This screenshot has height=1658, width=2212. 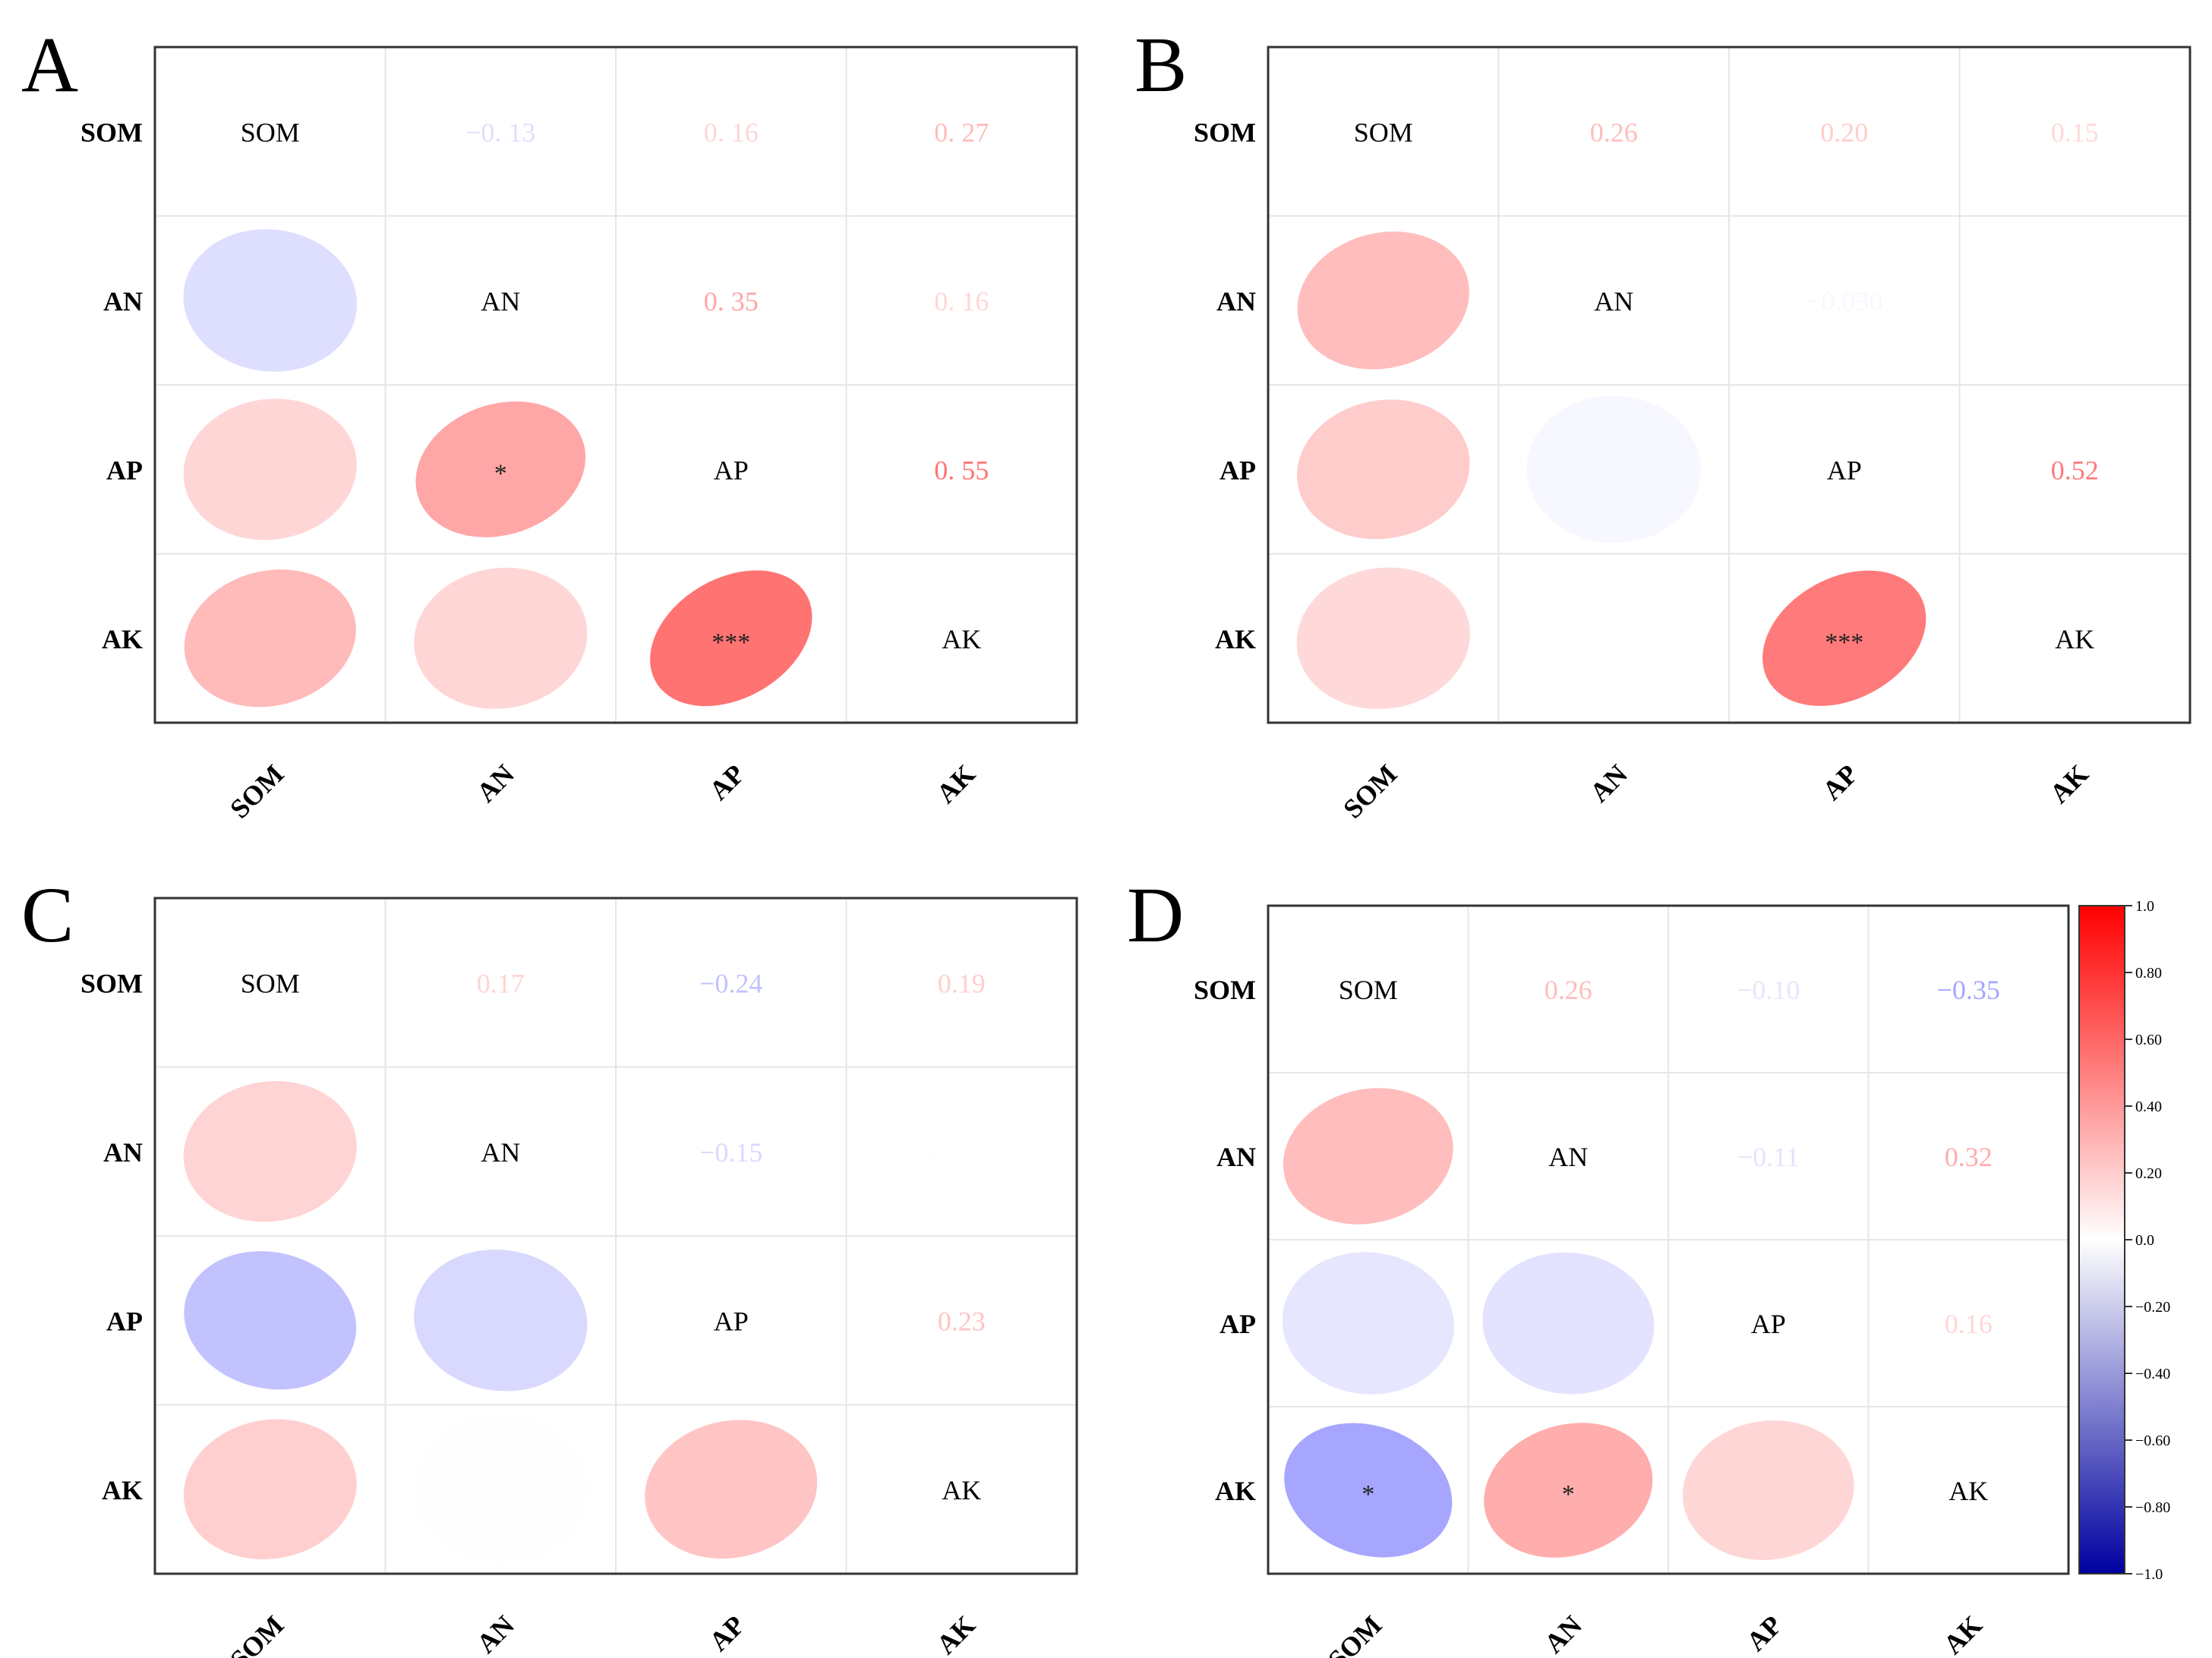 I want to click on colorbar-tick-label: −1.0, so click(x=2149, y=1574).